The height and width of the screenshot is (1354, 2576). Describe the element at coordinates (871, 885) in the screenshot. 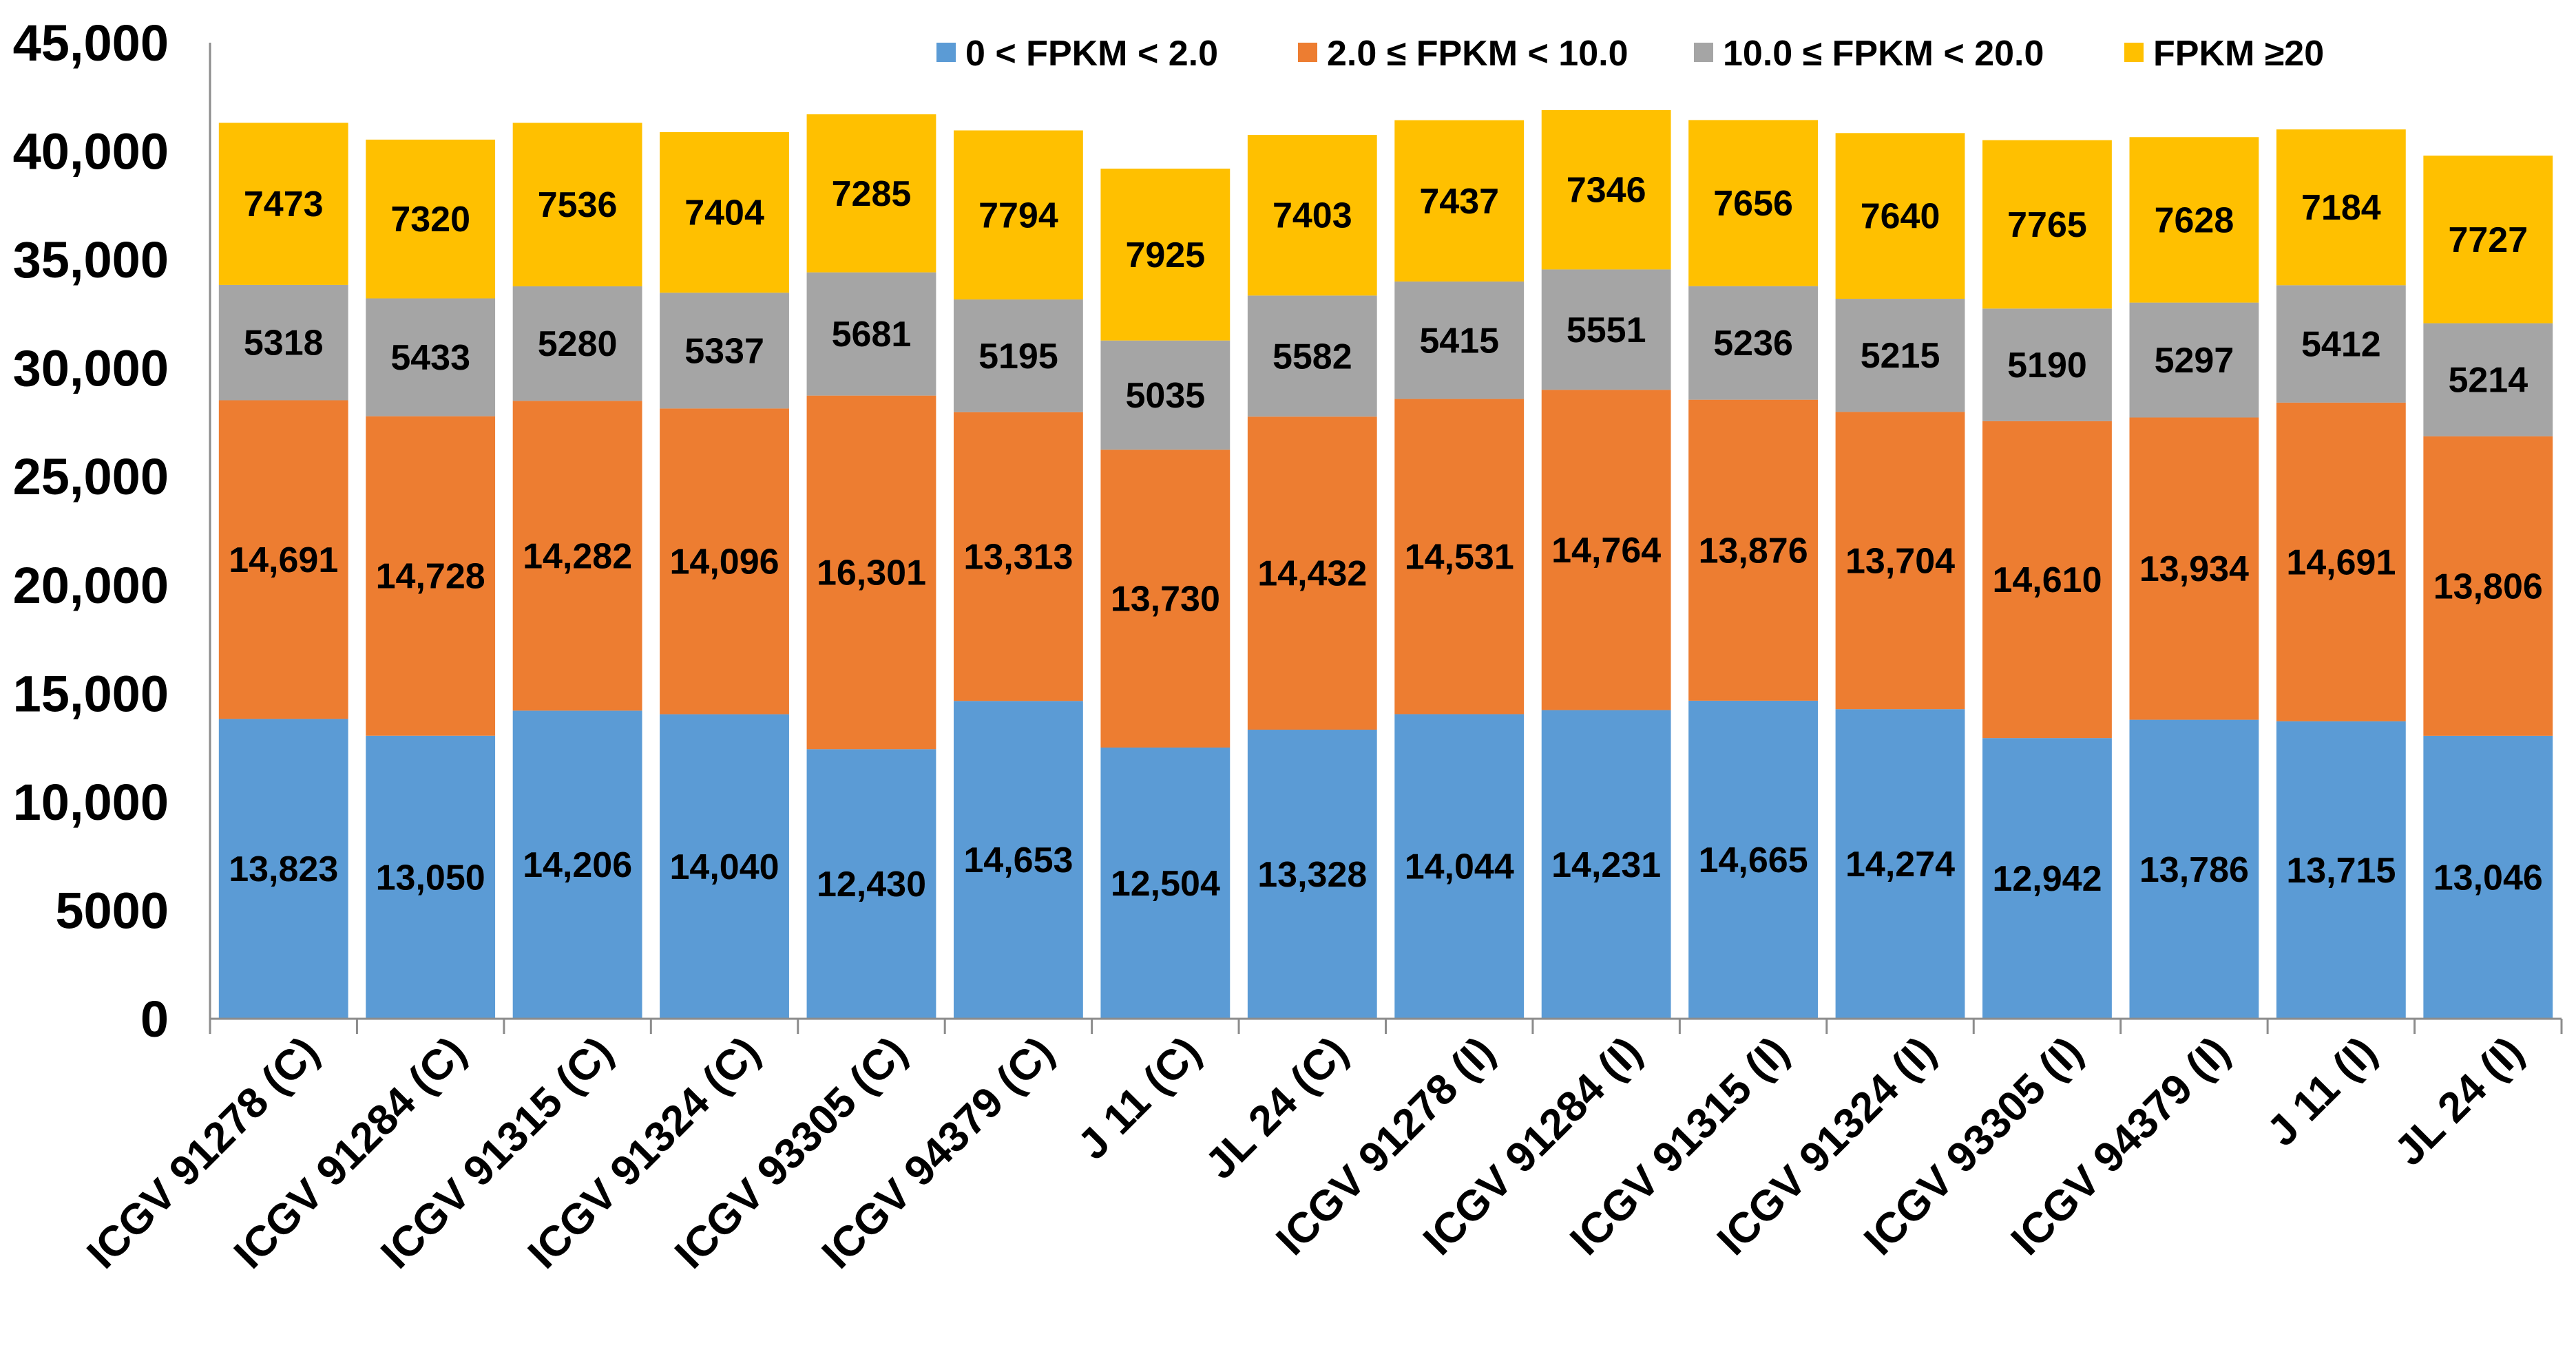

I see `data-label: 12,430` at that location.